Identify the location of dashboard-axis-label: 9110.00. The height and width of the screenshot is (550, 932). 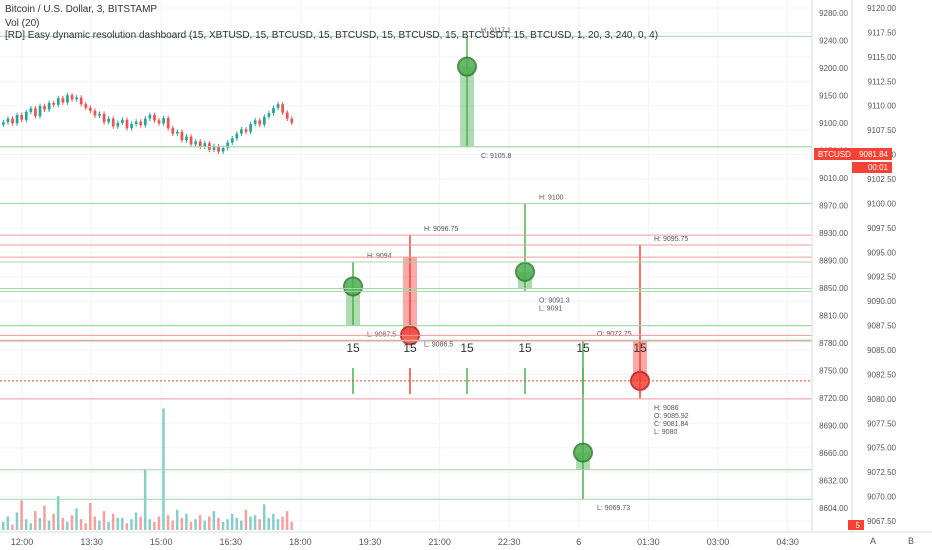
(882, 106).